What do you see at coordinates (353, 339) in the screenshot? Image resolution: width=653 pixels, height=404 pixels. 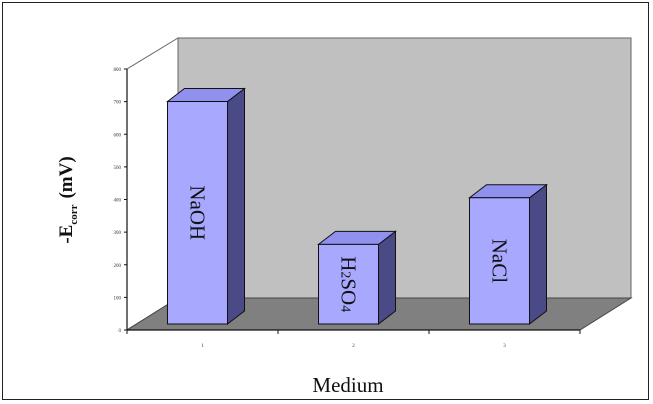 I see `x-ticks: 1 2 3` at bounding box center [353, 339].